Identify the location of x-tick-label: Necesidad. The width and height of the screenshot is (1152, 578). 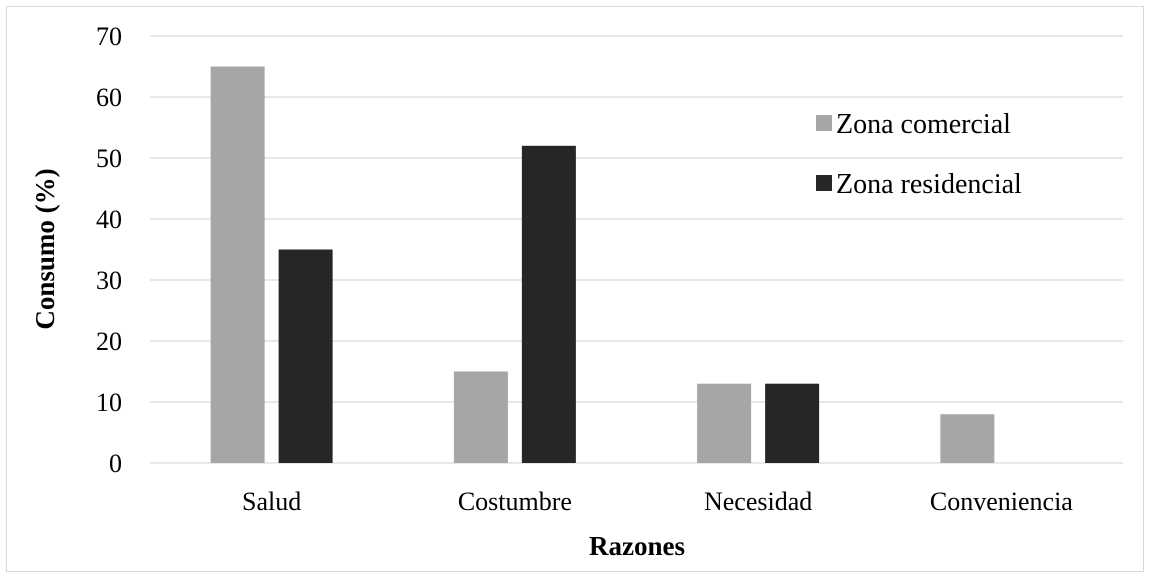
(758, 501).